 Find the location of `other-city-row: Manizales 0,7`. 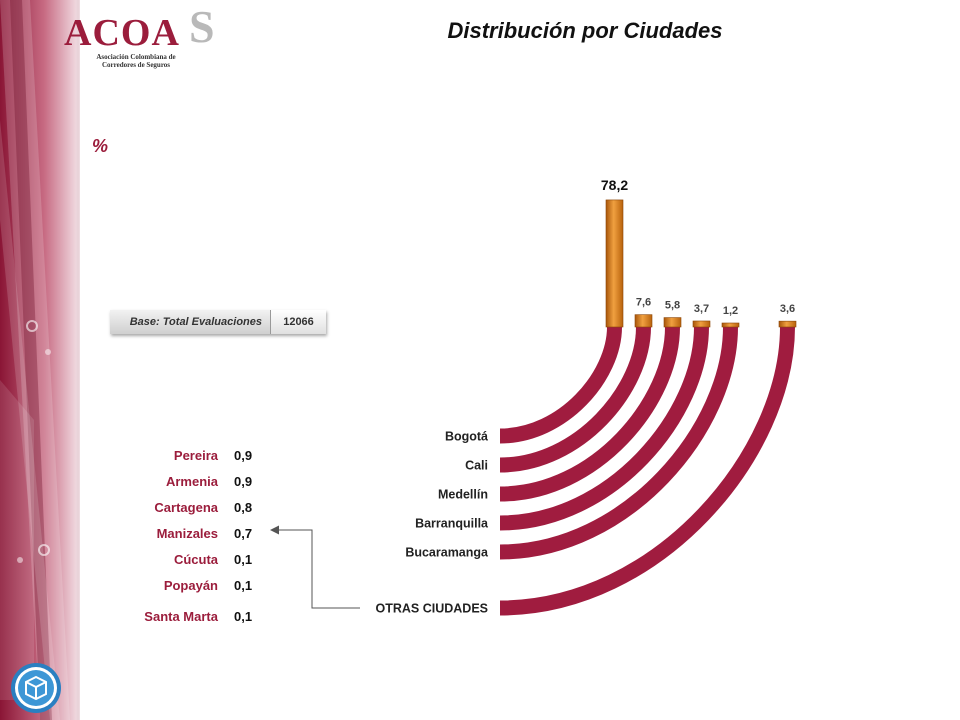

other-city-row: Manizales 0,7 is located at coordinates (202, 533).